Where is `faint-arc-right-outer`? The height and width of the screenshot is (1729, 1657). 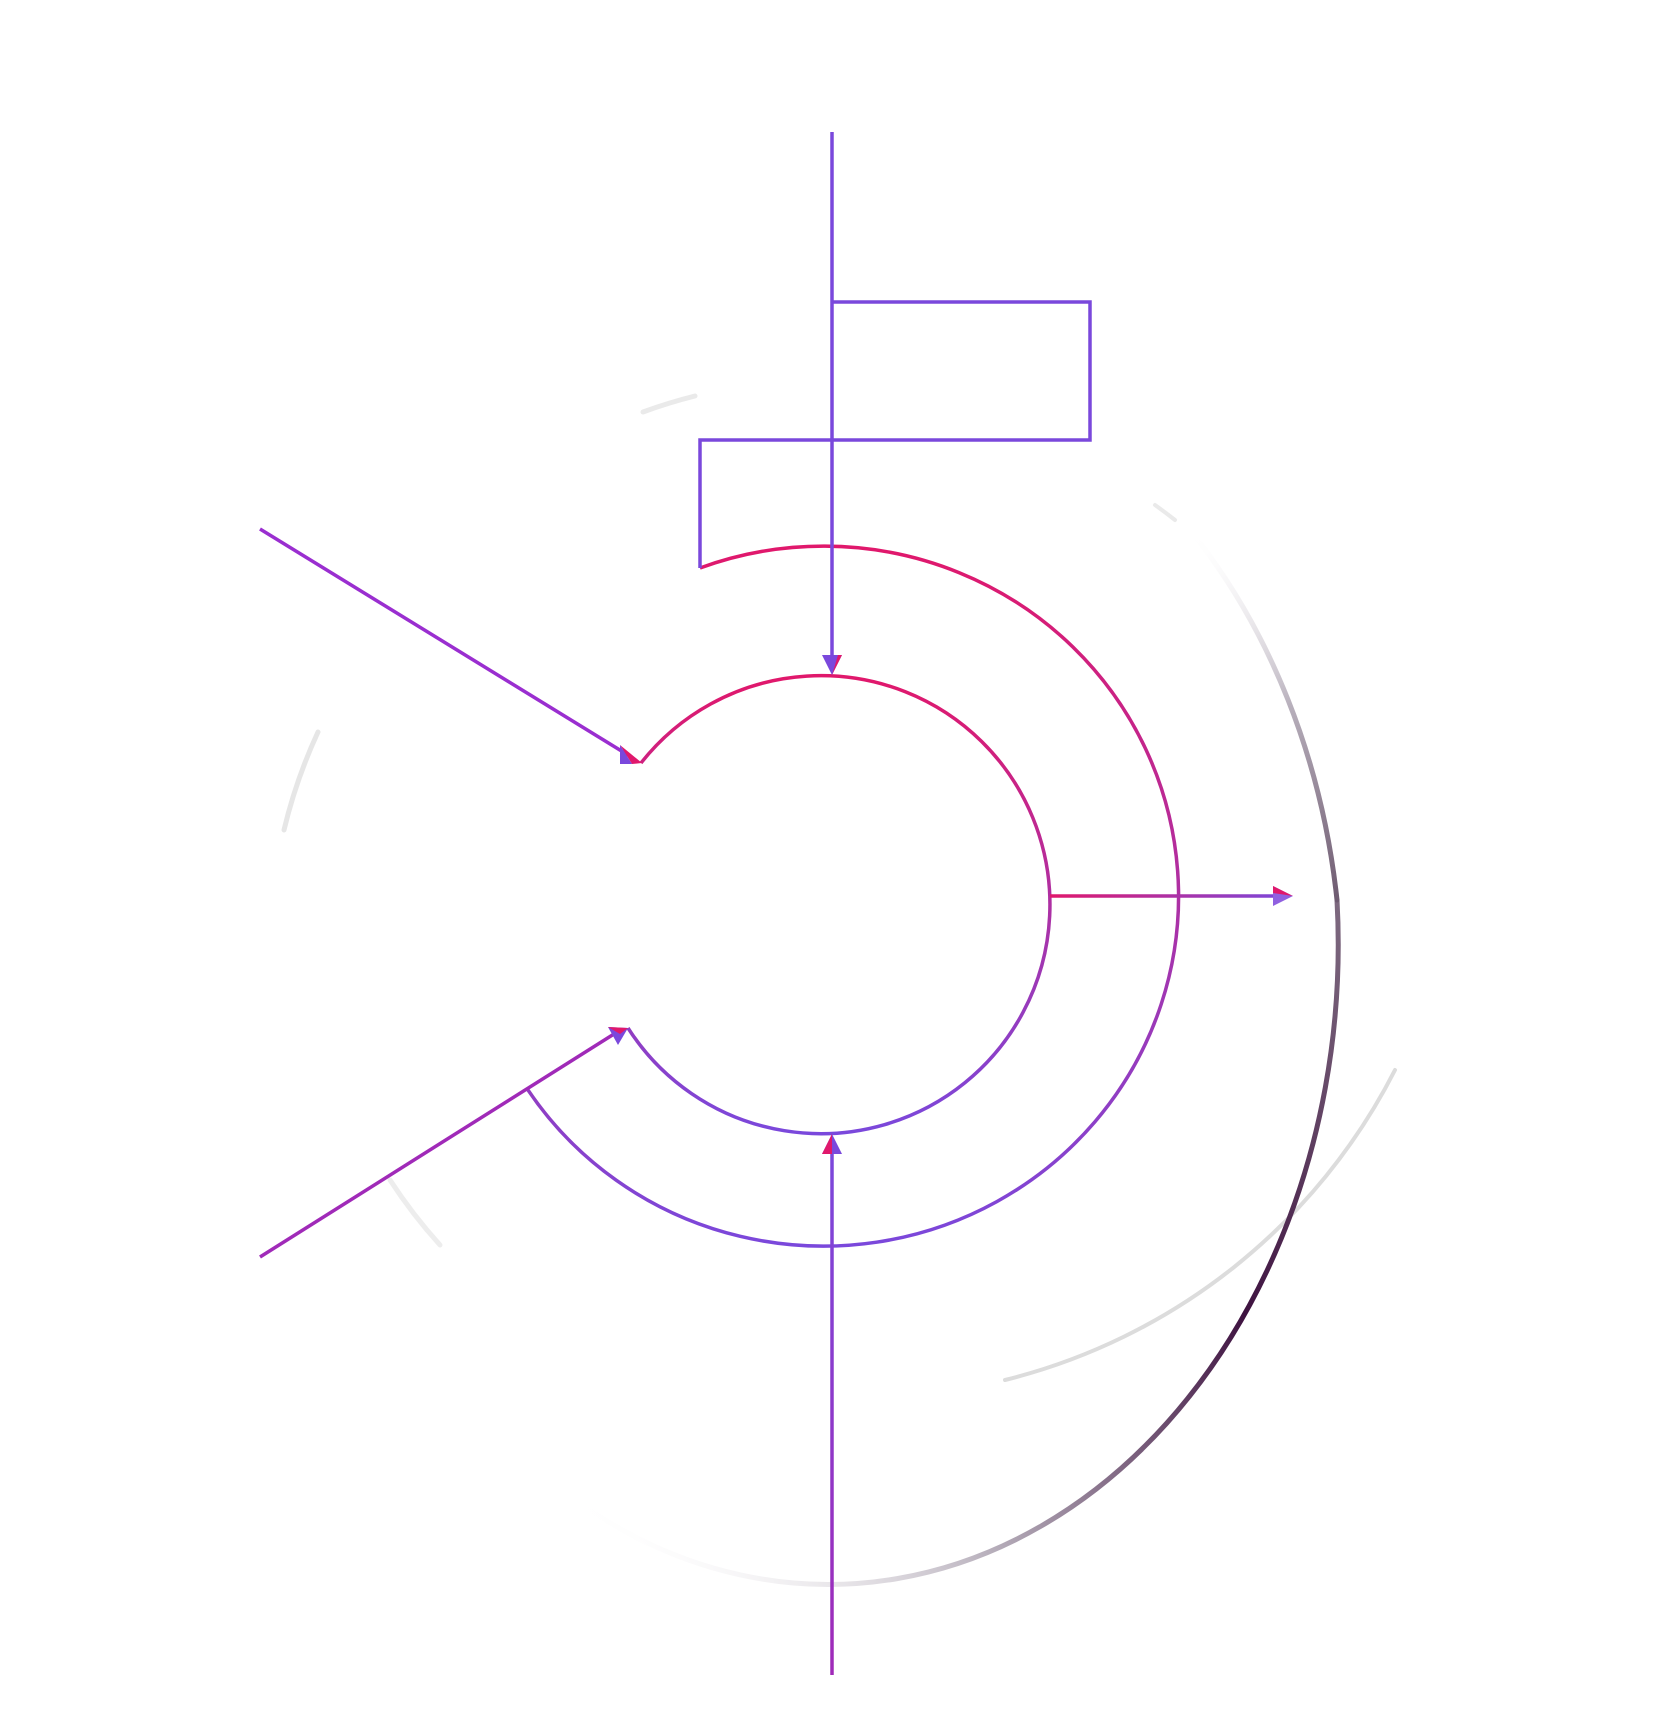
faint-arc-right-outer is located at coordinates (1200, 1225).